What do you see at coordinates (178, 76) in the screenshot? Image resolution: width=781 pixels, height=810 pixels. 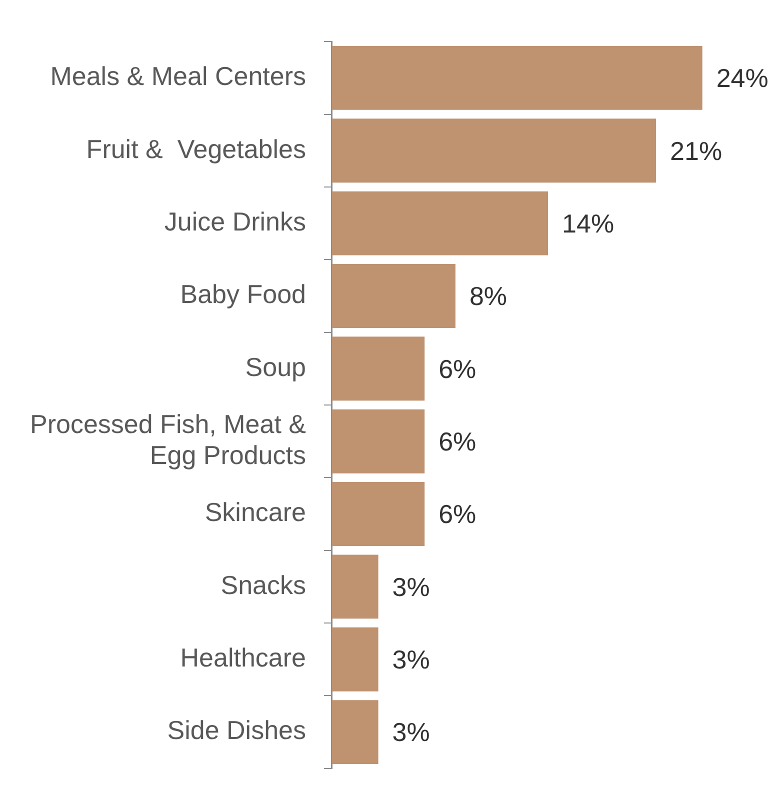 I see `y-tick-label: Meals & Meal Centers` at bounding box center [178, 76].